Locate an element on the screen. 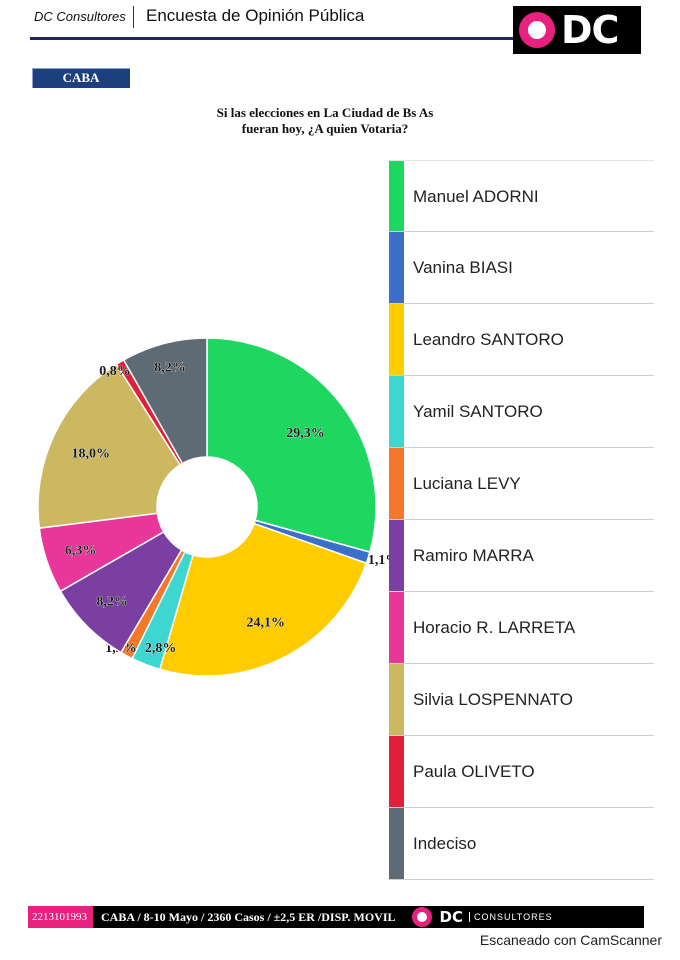  donut-slice-leandro-santoro is located at coordinates (263, 599).